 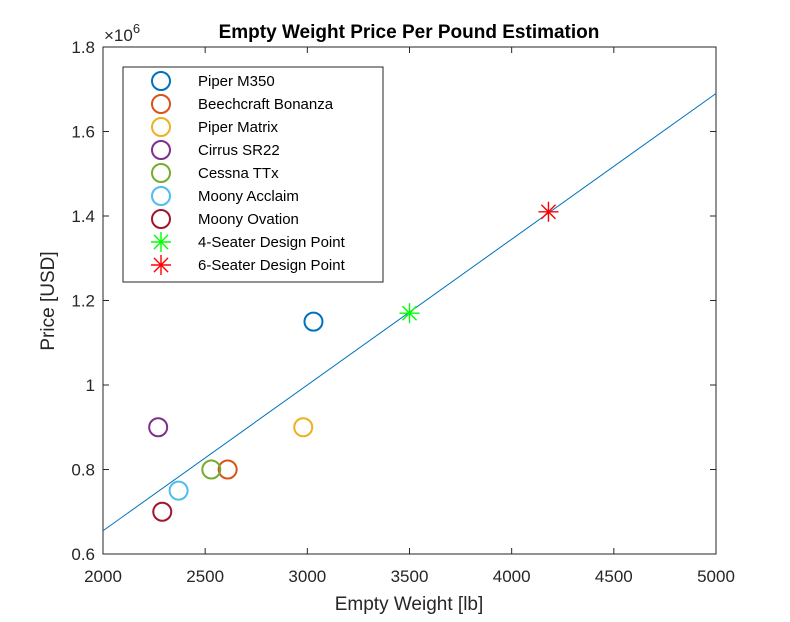 I want to click on x-tick-label: 2000, so click(x=103, y=576).